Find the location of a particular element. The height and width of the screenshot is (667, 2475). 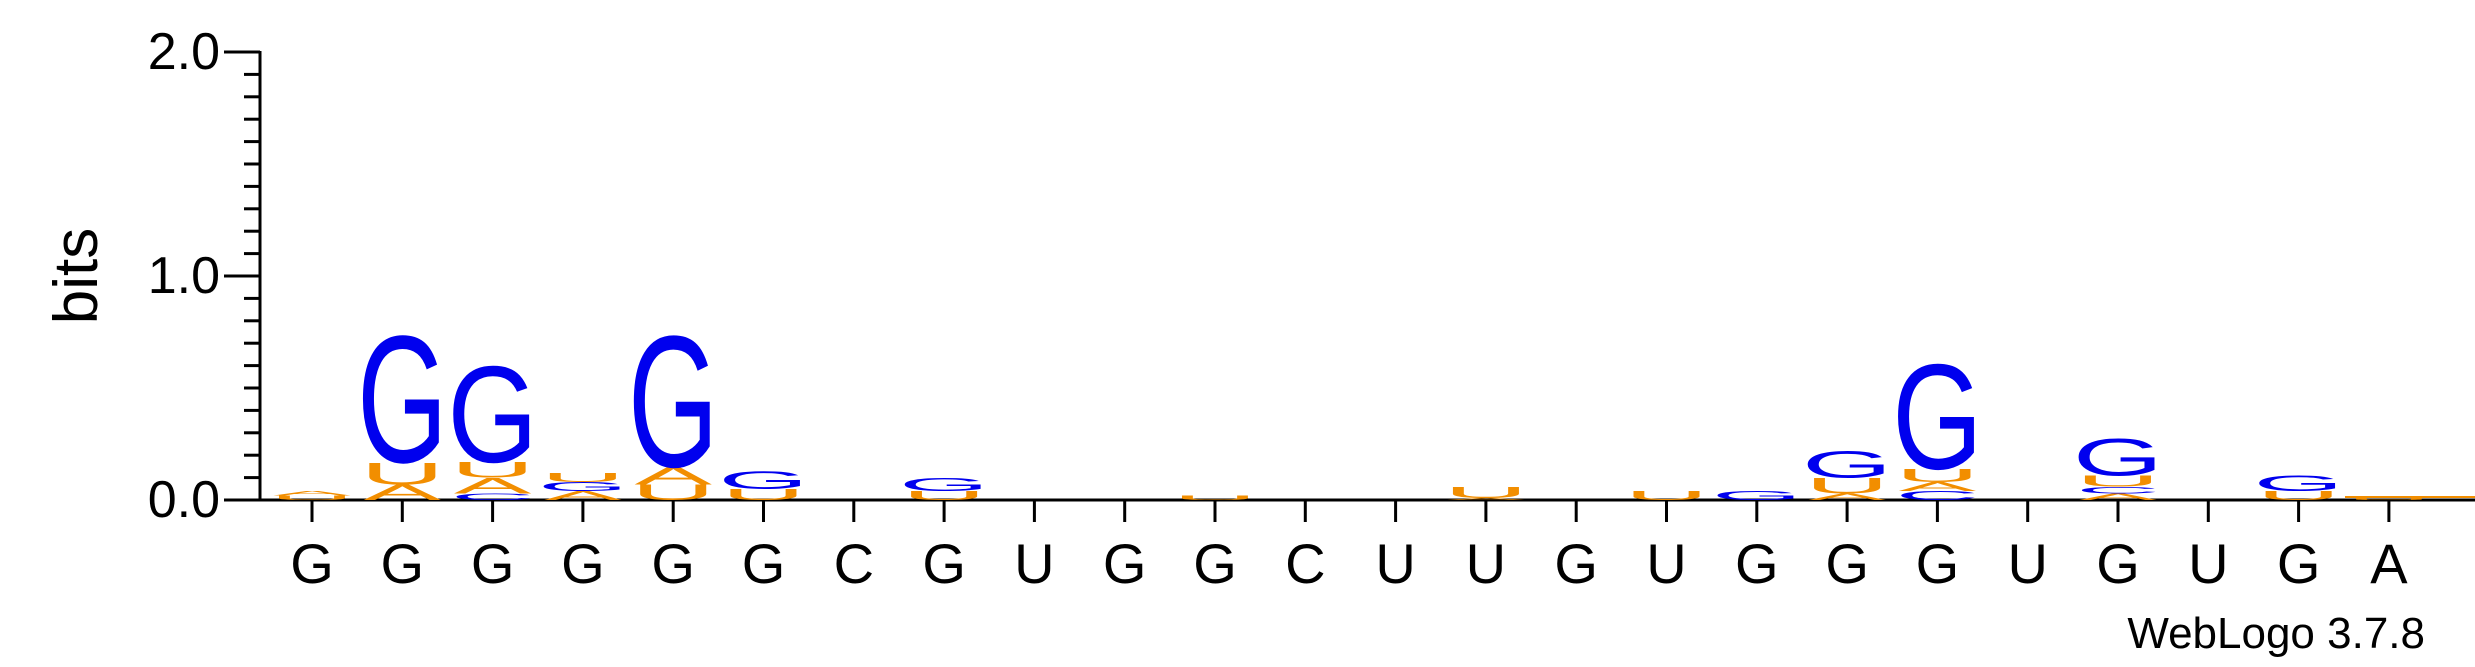

y-axis-label: bits is located at coordinates (76, 276).